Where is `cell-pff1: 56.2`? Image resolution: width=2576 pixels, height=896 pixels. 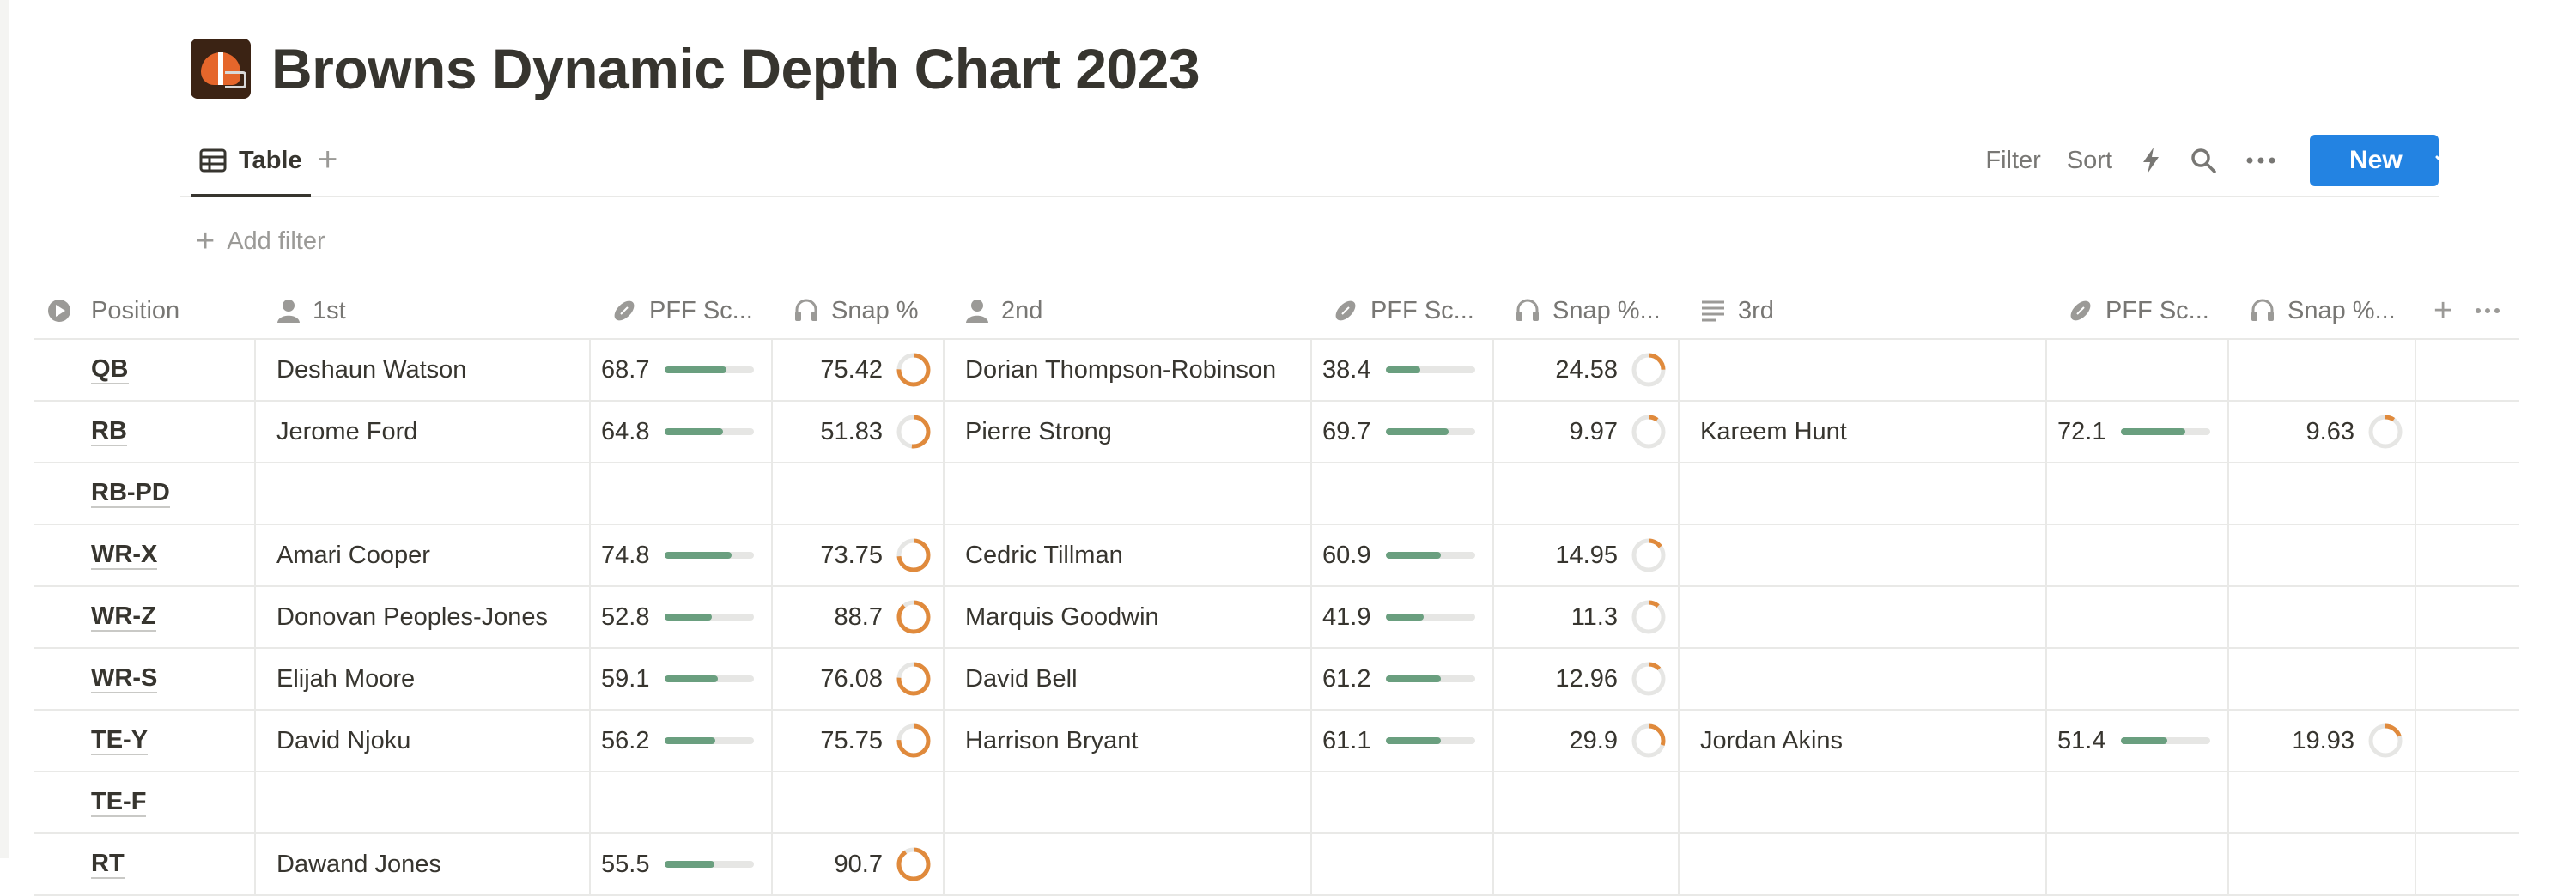 cell-pff1: 56.2 is located at coordinates (682, 741).